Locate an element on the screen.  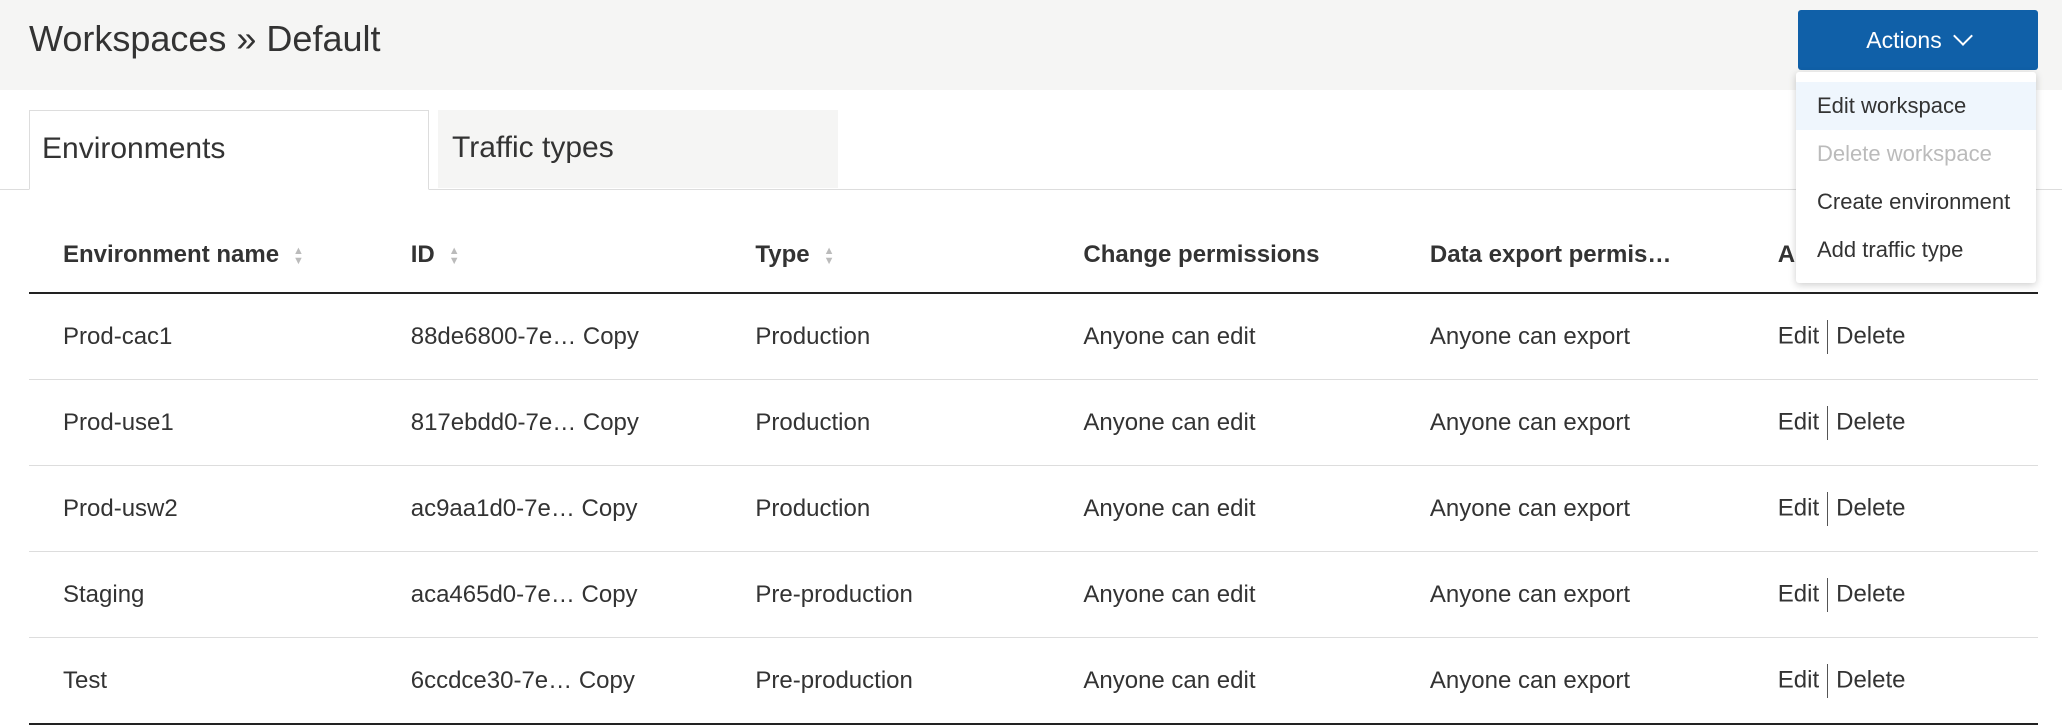
env-name: Prod-cac1 is located at coordinates (203, 336).